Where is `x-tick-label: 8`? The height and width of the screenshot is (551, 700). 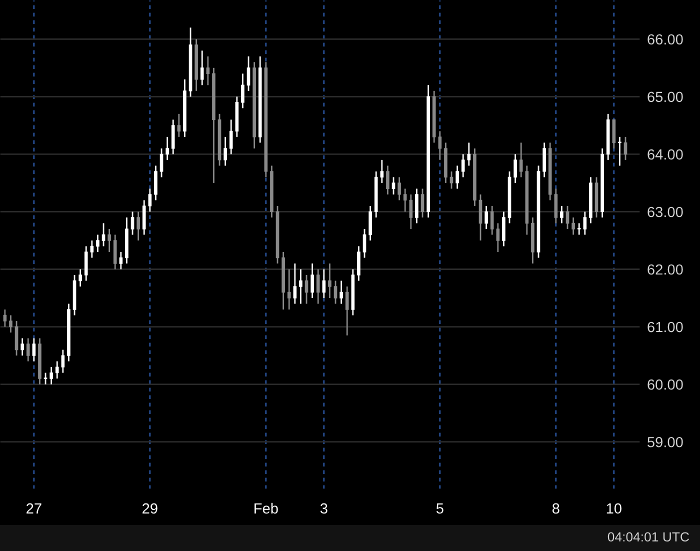 x-tick-label: 8 is located at coordinates (556, 508).